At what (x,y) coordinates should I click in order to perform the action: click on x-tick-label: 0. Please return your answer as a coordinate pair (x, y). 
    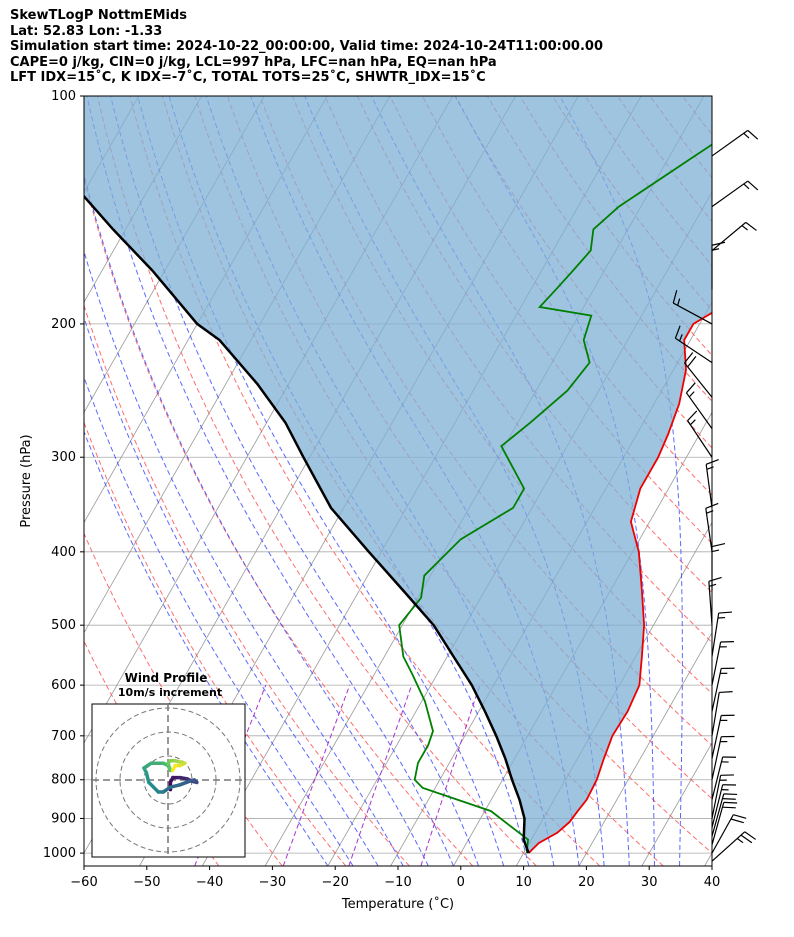
    Looking at the image, I should click on (461, 882).